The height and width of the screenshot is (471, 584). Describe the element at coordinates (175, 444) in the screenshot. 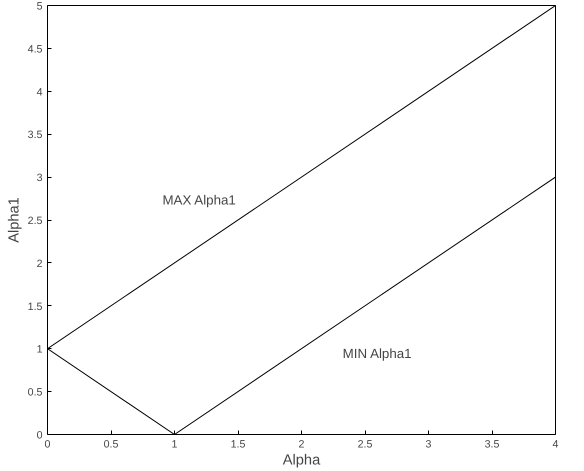

I see `x-tick-label: 1` at that location.